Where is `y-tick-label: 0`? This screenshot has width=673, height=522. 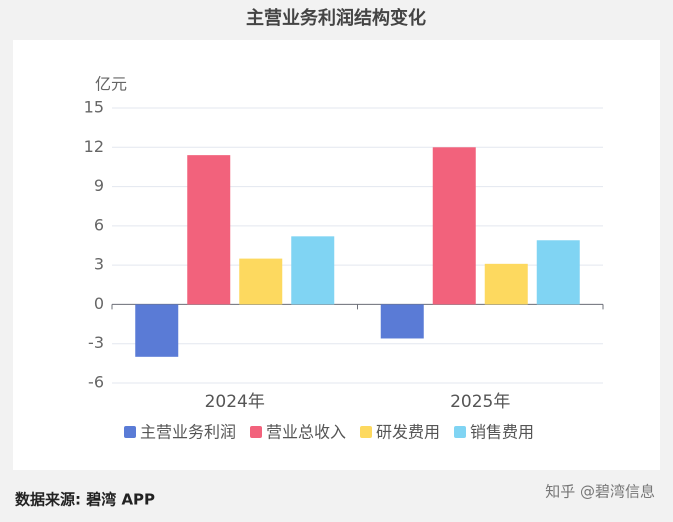 y-tick-label: 0 is located at coordinates (99, 303).